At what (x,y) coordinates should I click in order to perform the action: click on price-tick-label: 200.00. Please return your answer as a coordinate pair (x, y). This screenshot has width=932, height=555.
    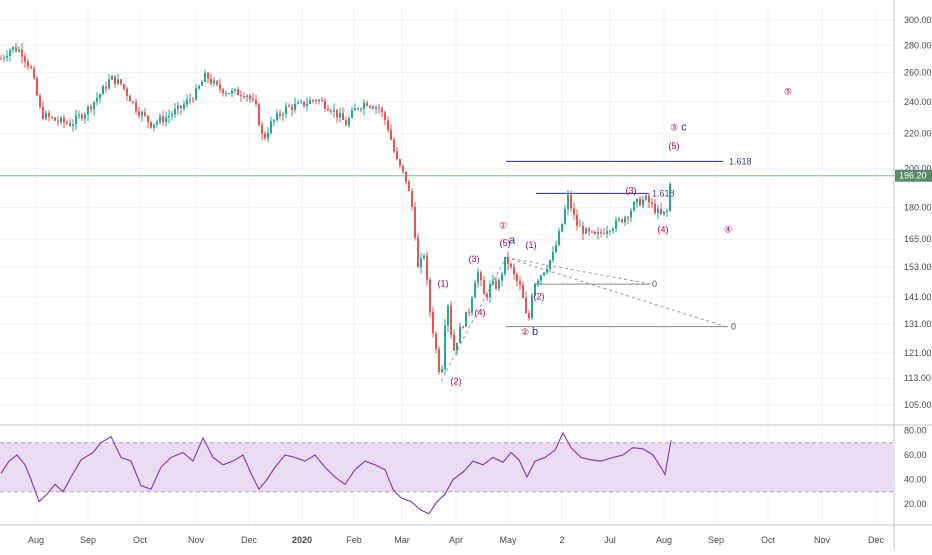
    Looking at the image, I should click on (918, 169).